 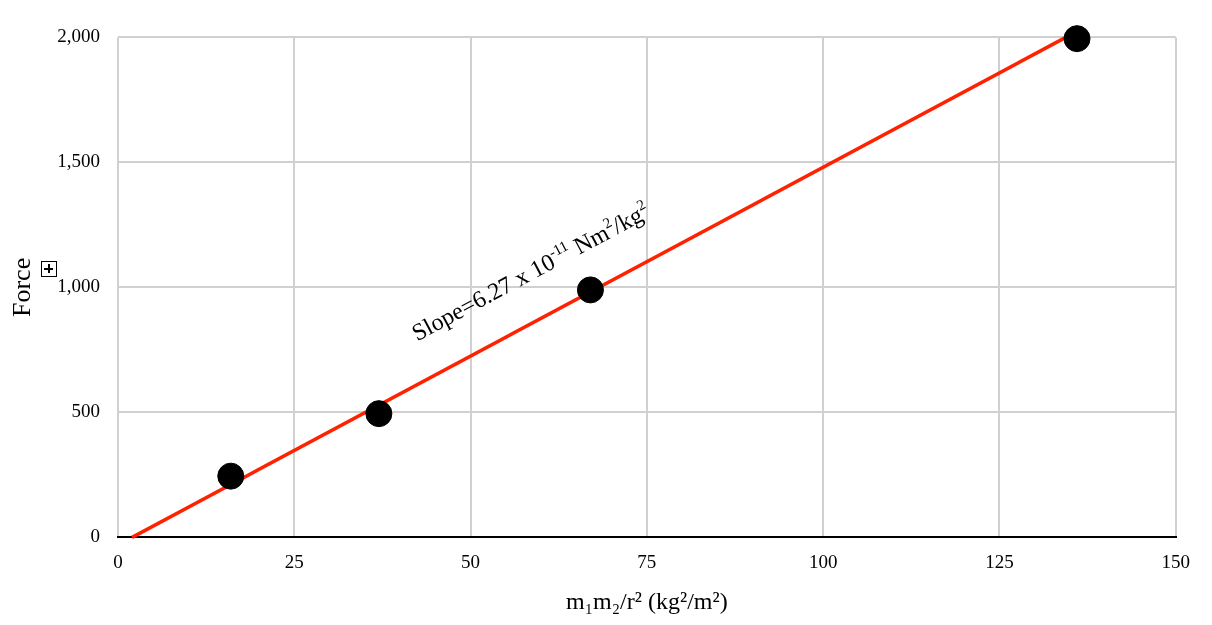 What do you see at coordinates (22, 287) in the screenshot?
I see `y-axis-title: Force` at bounding box center [22, 287].